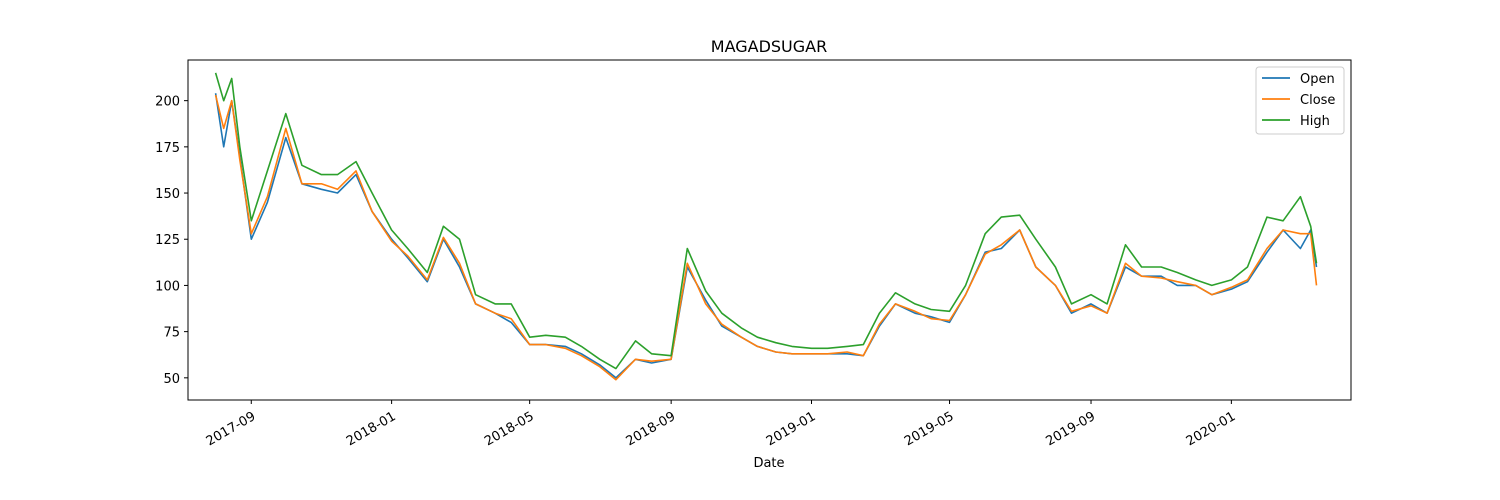  What do you see at coordinates (769, 46) in the screenshot?
I see `chart-title: MAGADSUGAR` at bounding box center [769, 46].